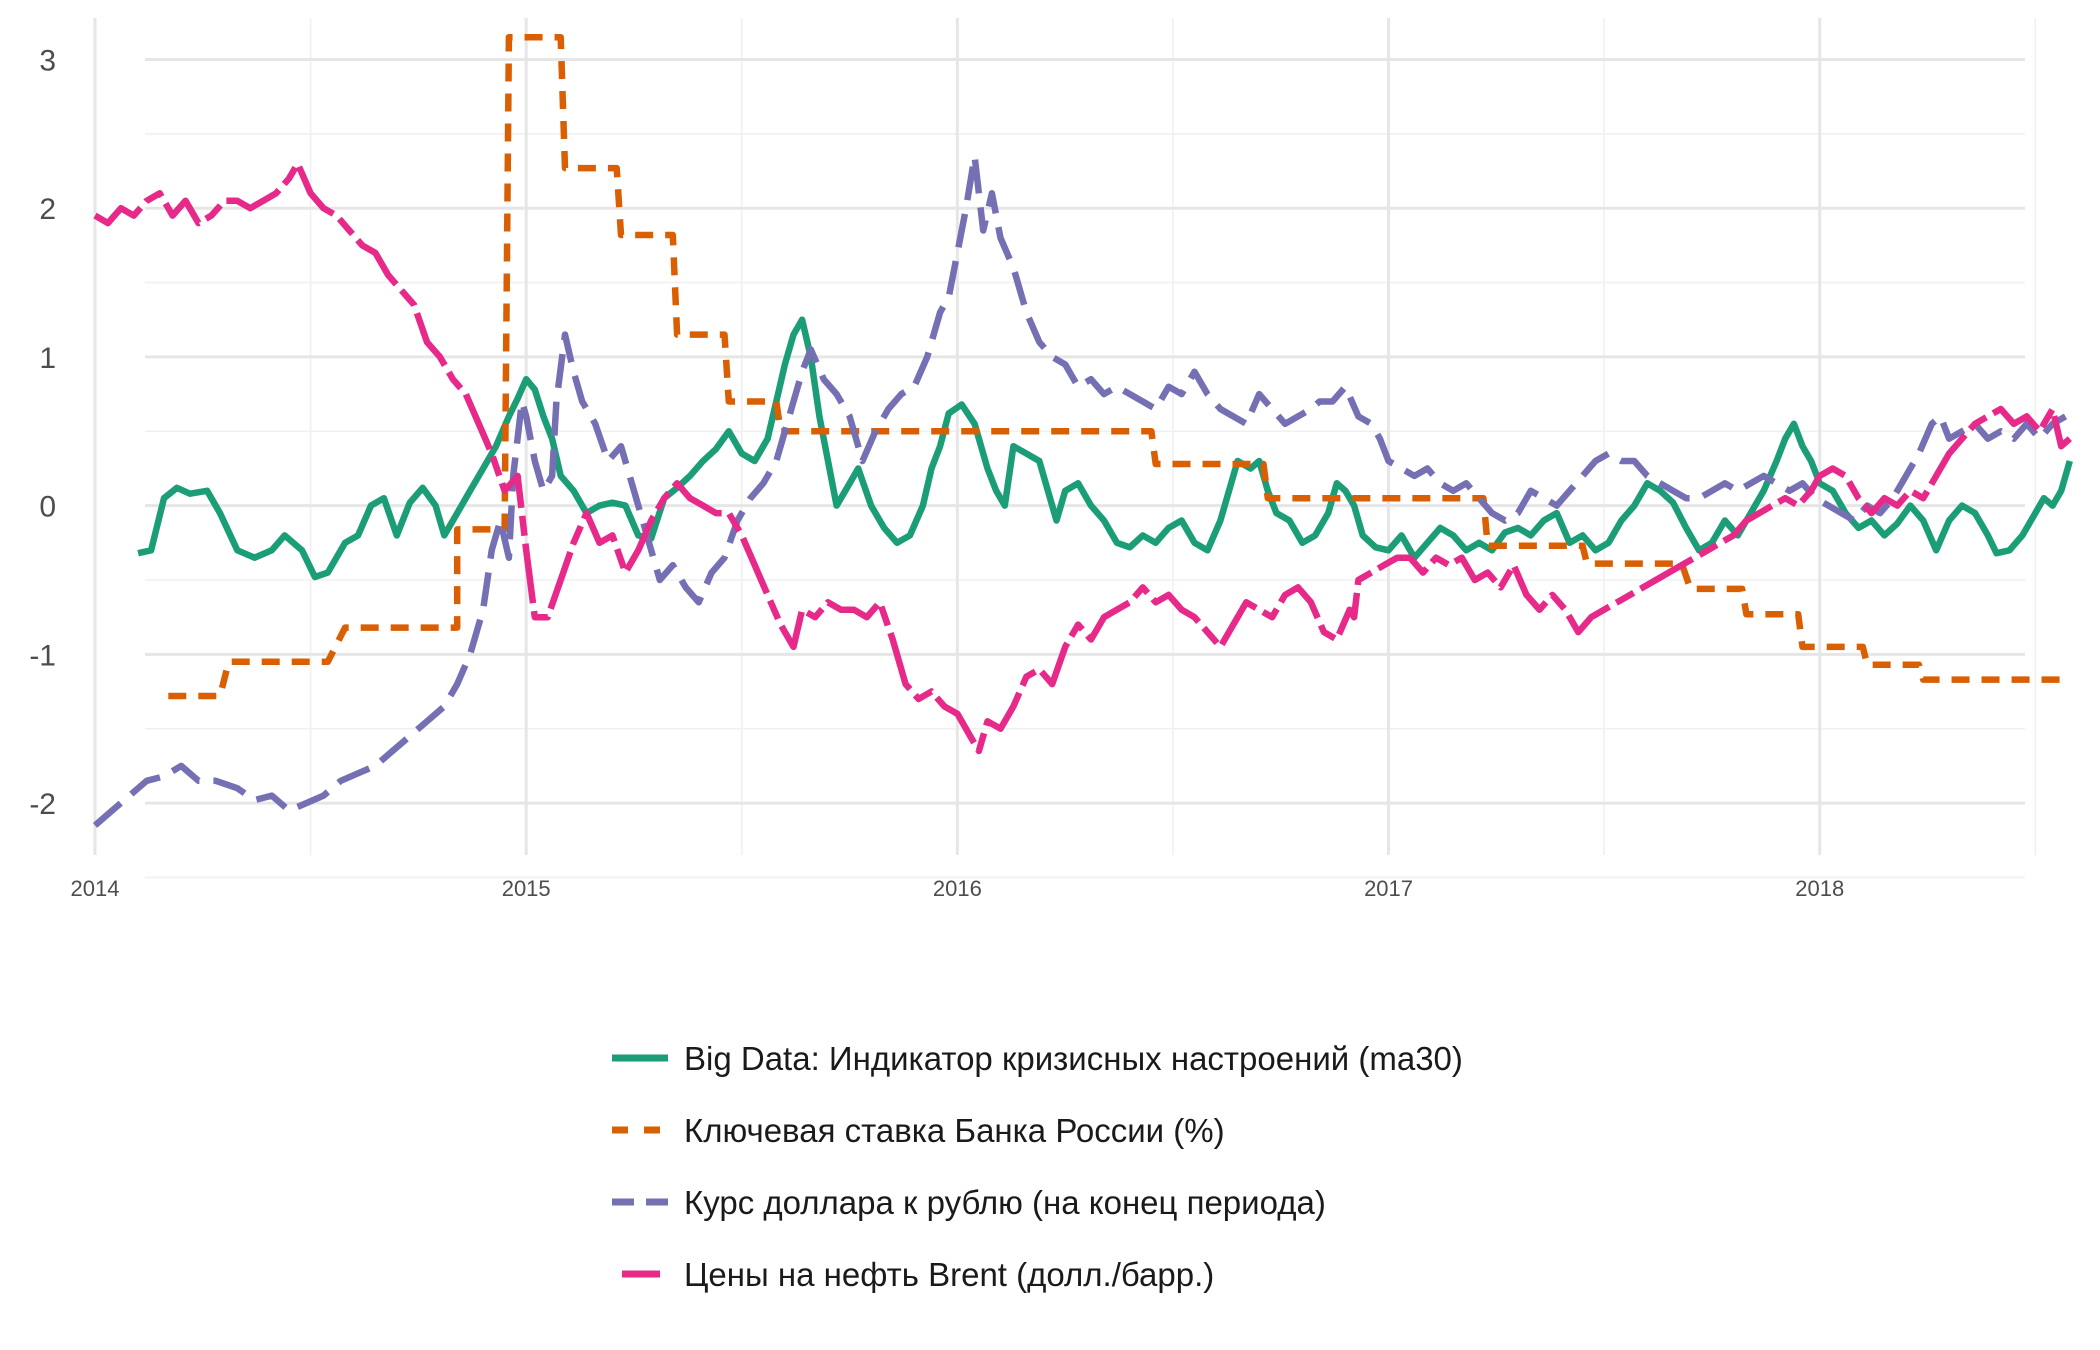 This screenshot has width=2100, height=1350. I want to click on x-tick-label: 2015, so click(526, 888).